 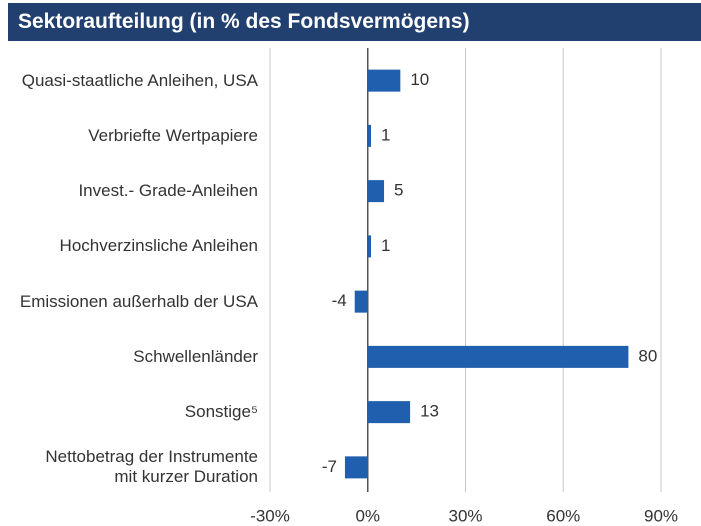 What do you see at coordinates (195, 356) in the screenshot?
I see `y-tick-label: Schwellenländer` at bounding box center [195, 356].